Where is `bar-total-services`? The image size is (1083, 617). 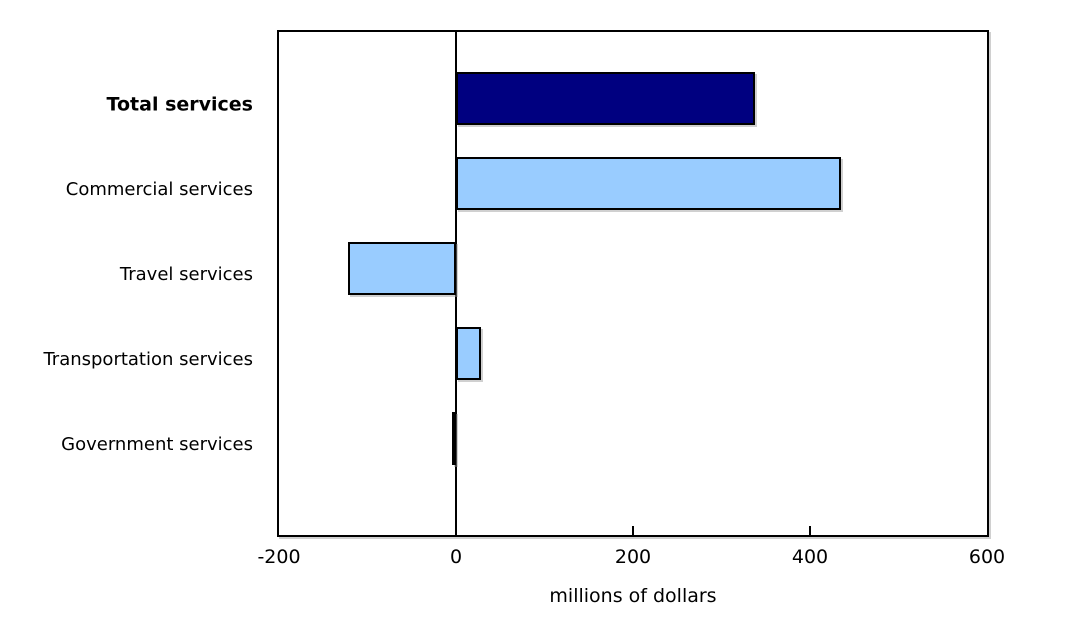 bar-total-services is located at coordinates (606, 98).